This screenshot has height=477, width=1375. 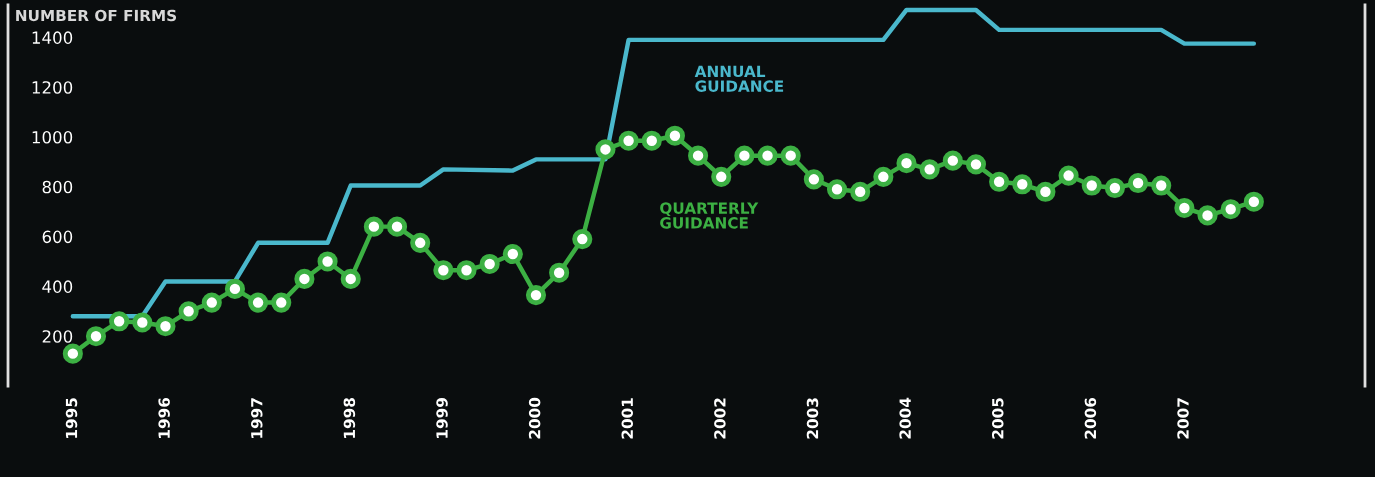 I want to click on x-tick-label: 2001, so click(x=627, y=418).